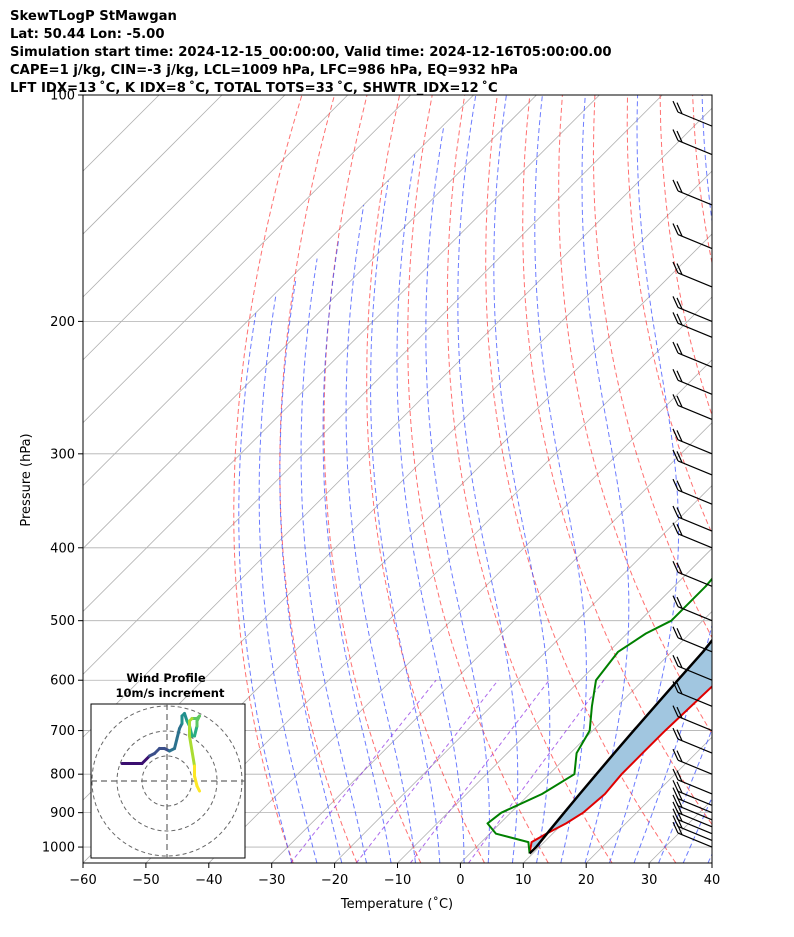 This screenshot has width=794, height=937. I want to click on y-axis-ticks: 100 200 300 400 500 600 700 800 900 1000, so click(62, 472).